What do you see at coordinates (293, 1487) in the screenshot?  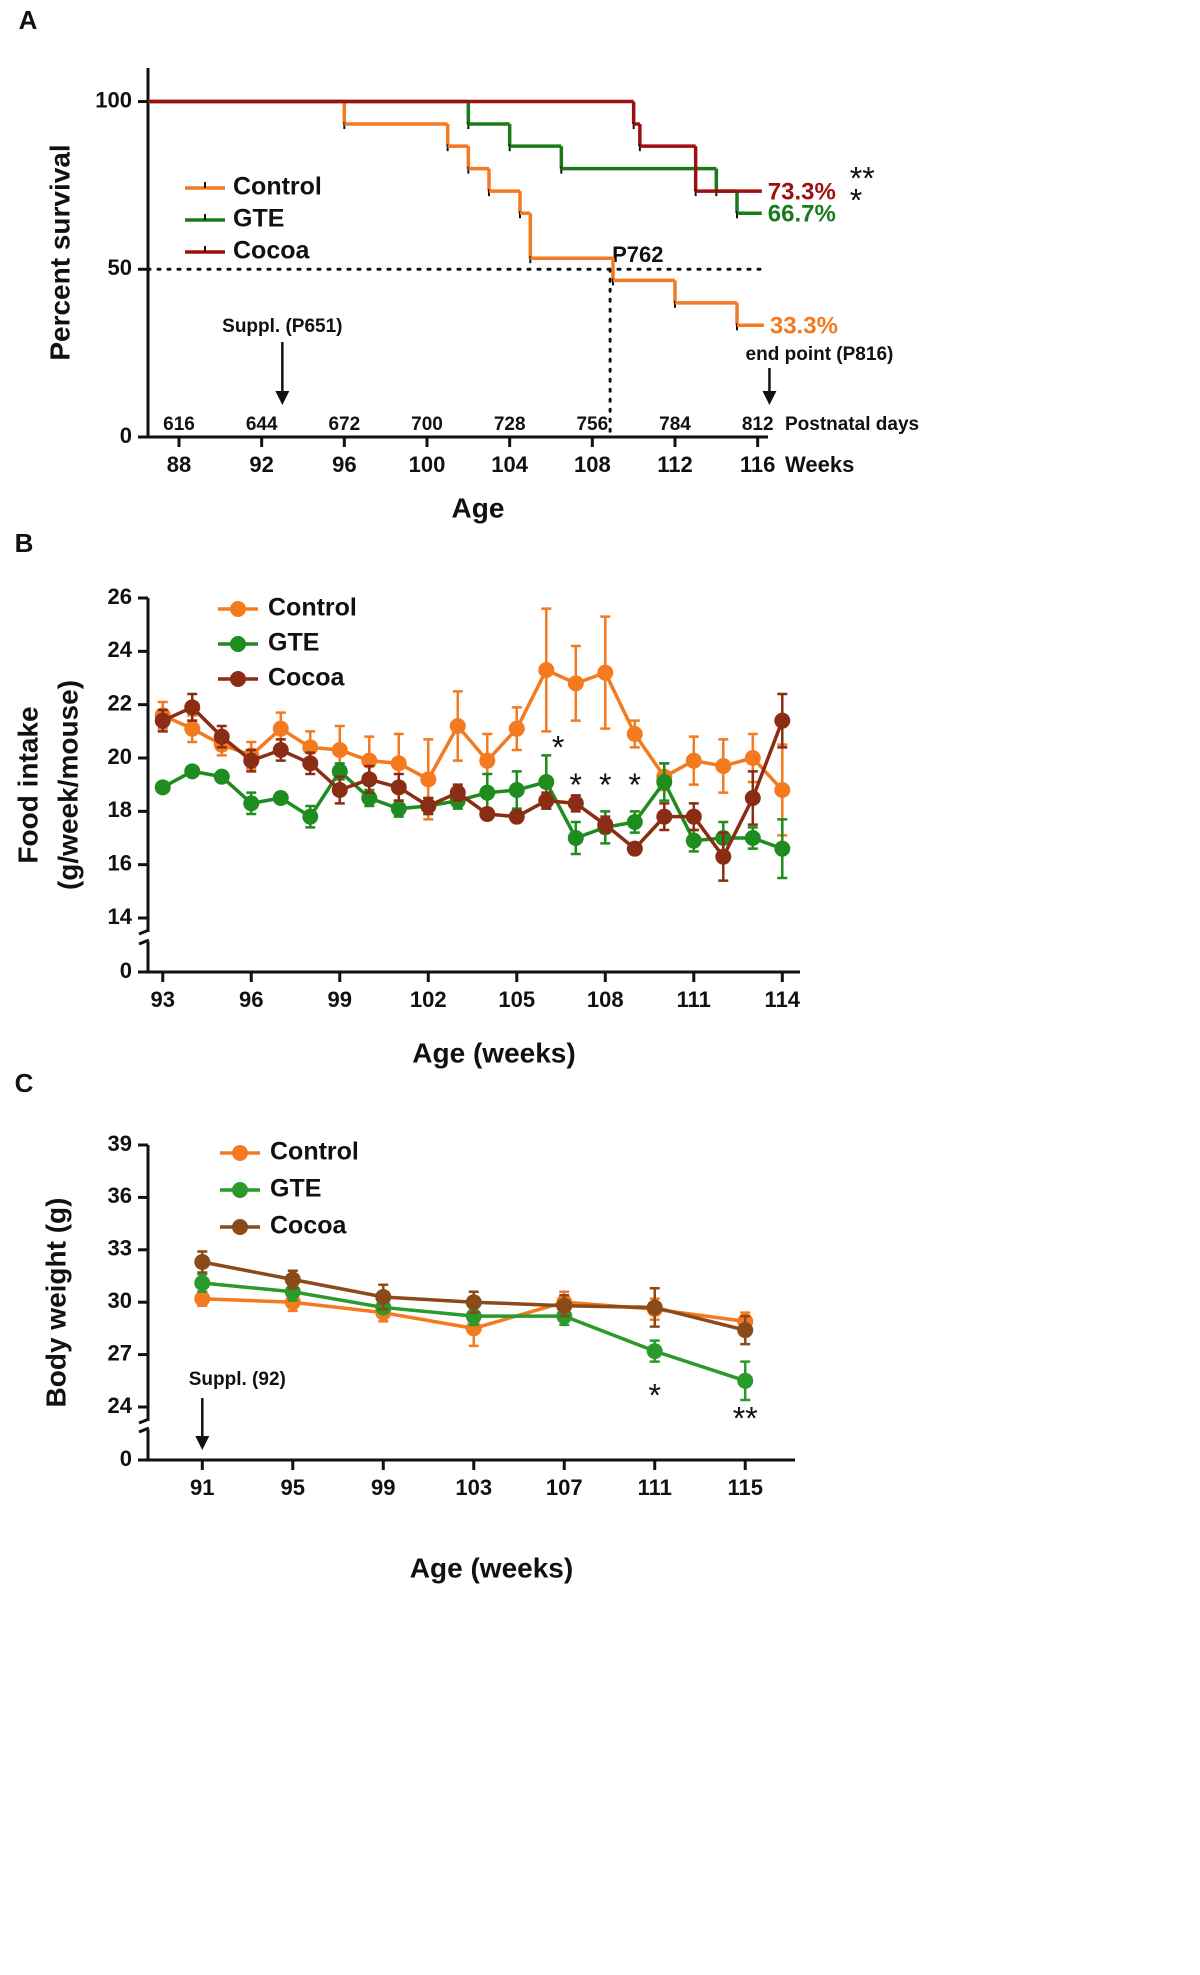 I see `x-tick-label: 95` at bounding box center [293, 1487].